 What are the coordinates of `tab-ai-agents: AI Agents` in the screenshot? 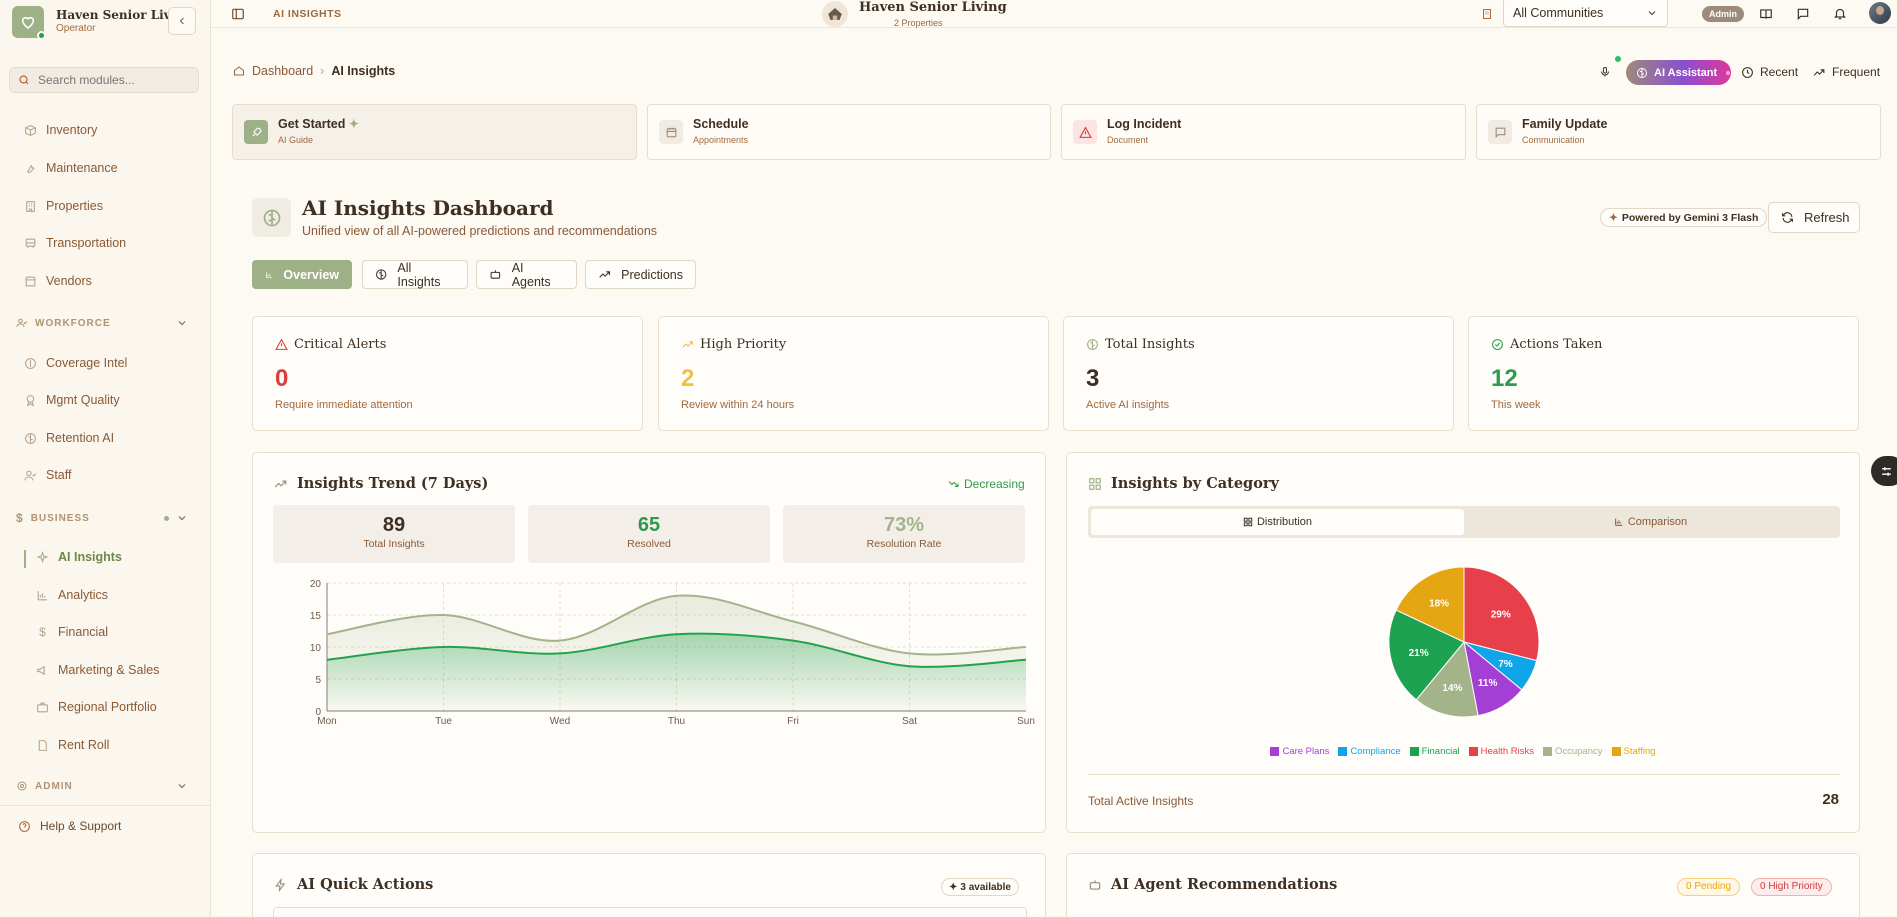 It's located at (526, 274).